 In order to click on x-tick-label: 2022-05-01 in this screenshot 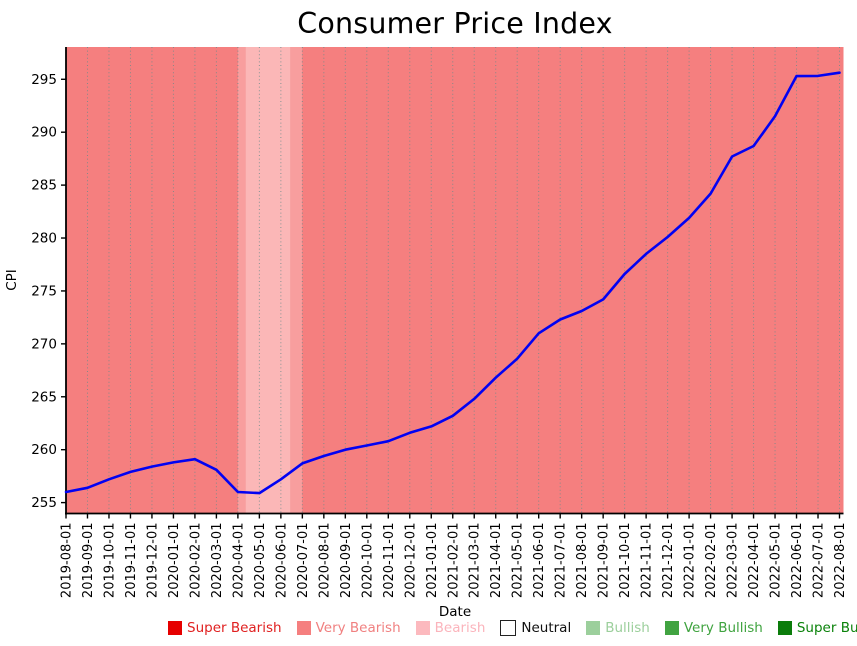, I will do `click(776, 561)`.